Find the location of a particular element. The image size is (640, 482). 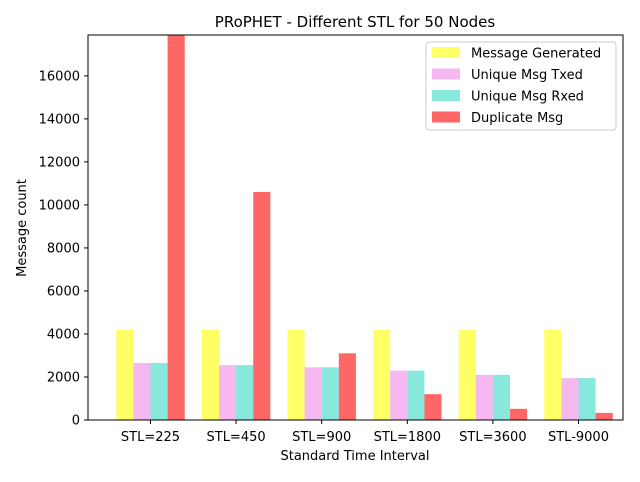

legend-label: Message Generated is located at coordinates (536, 54).